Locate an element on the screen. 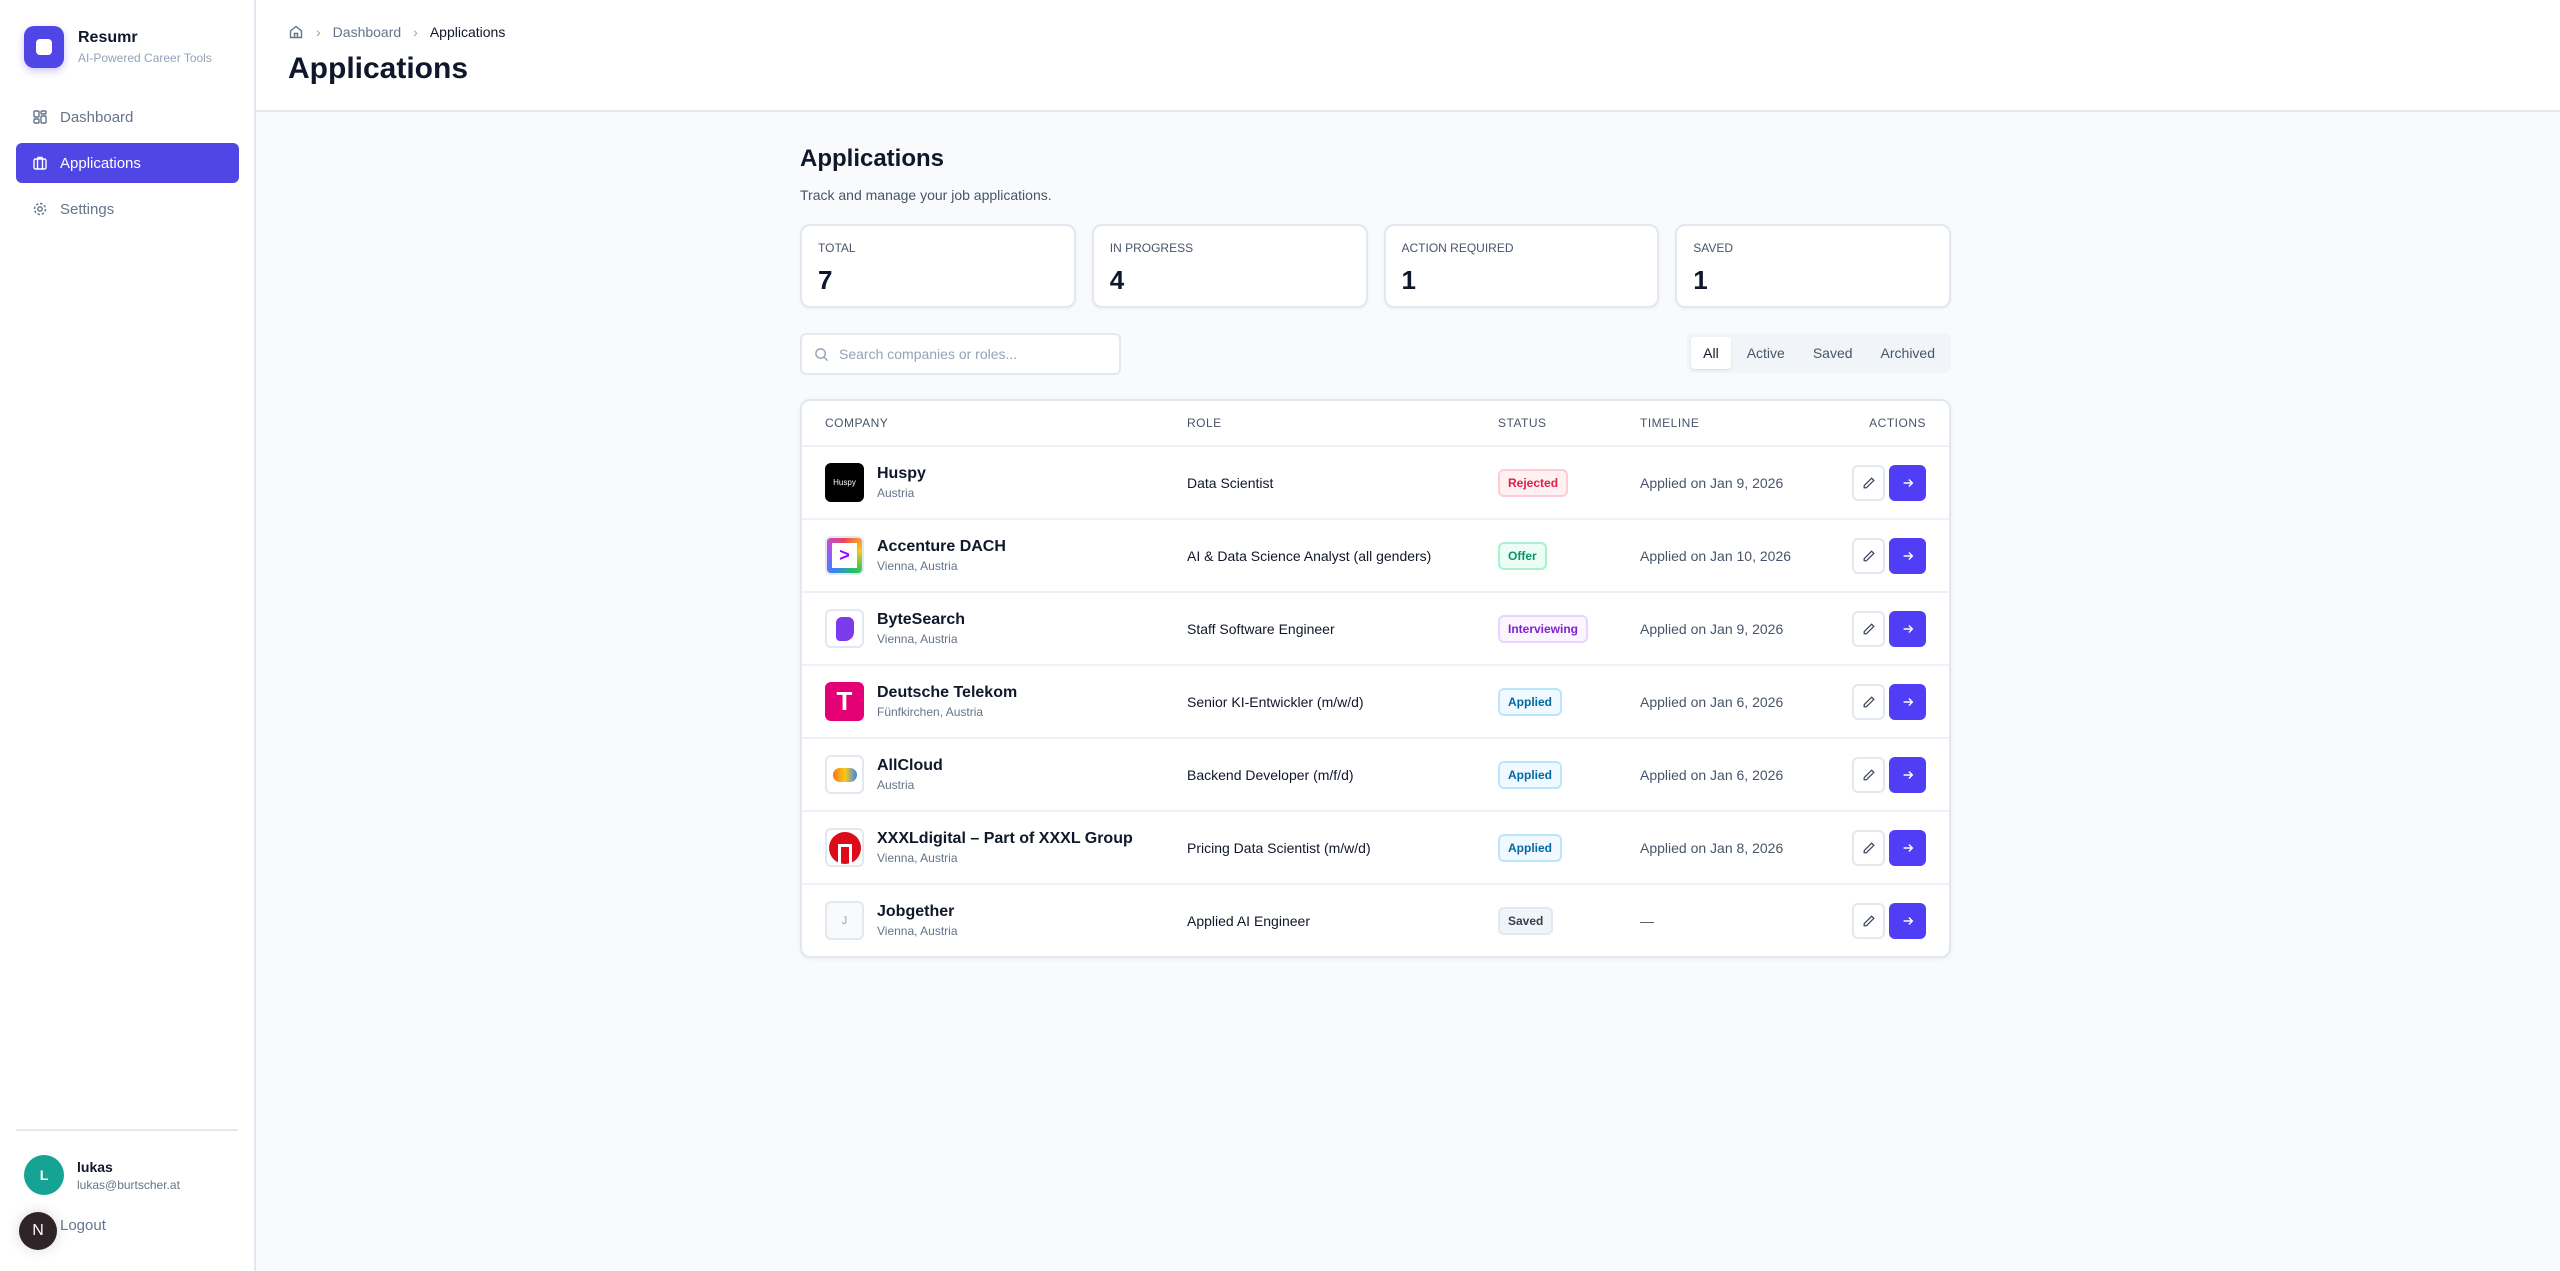 The image size is (2560, 1271). tab-archived: Archived is located at coordinates (1907, 353).